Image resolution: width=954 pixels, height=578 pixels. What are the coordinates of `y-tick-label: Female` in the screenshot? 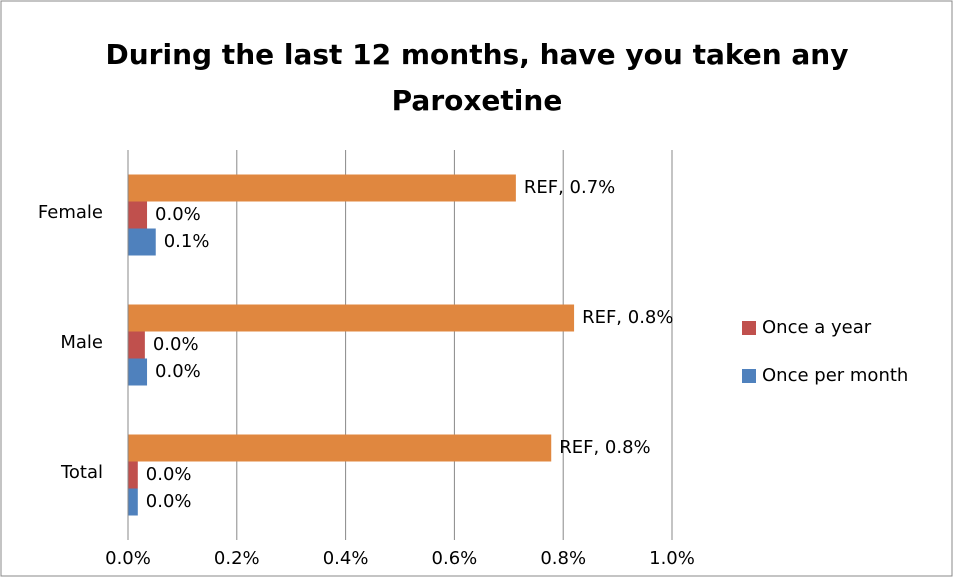 It's located at (70, 212).